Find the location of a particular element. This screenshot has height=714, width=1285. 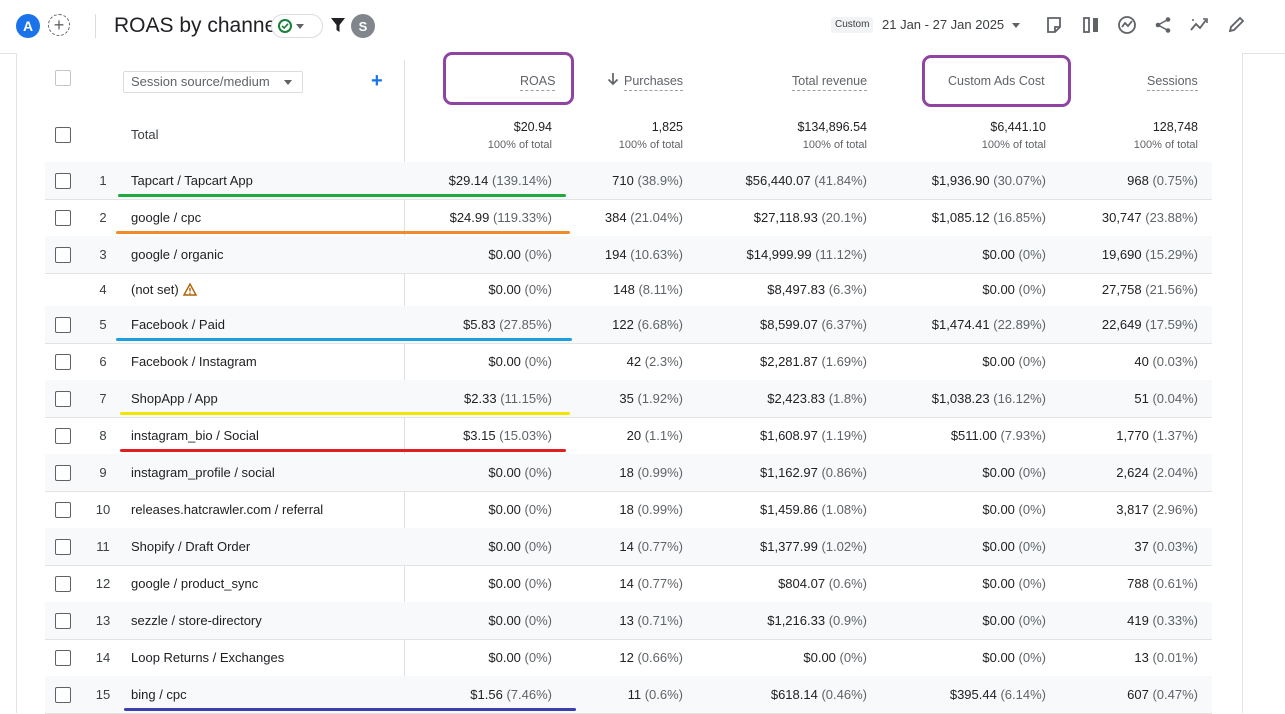

compare-icon is located at coordinates (1091, 25).